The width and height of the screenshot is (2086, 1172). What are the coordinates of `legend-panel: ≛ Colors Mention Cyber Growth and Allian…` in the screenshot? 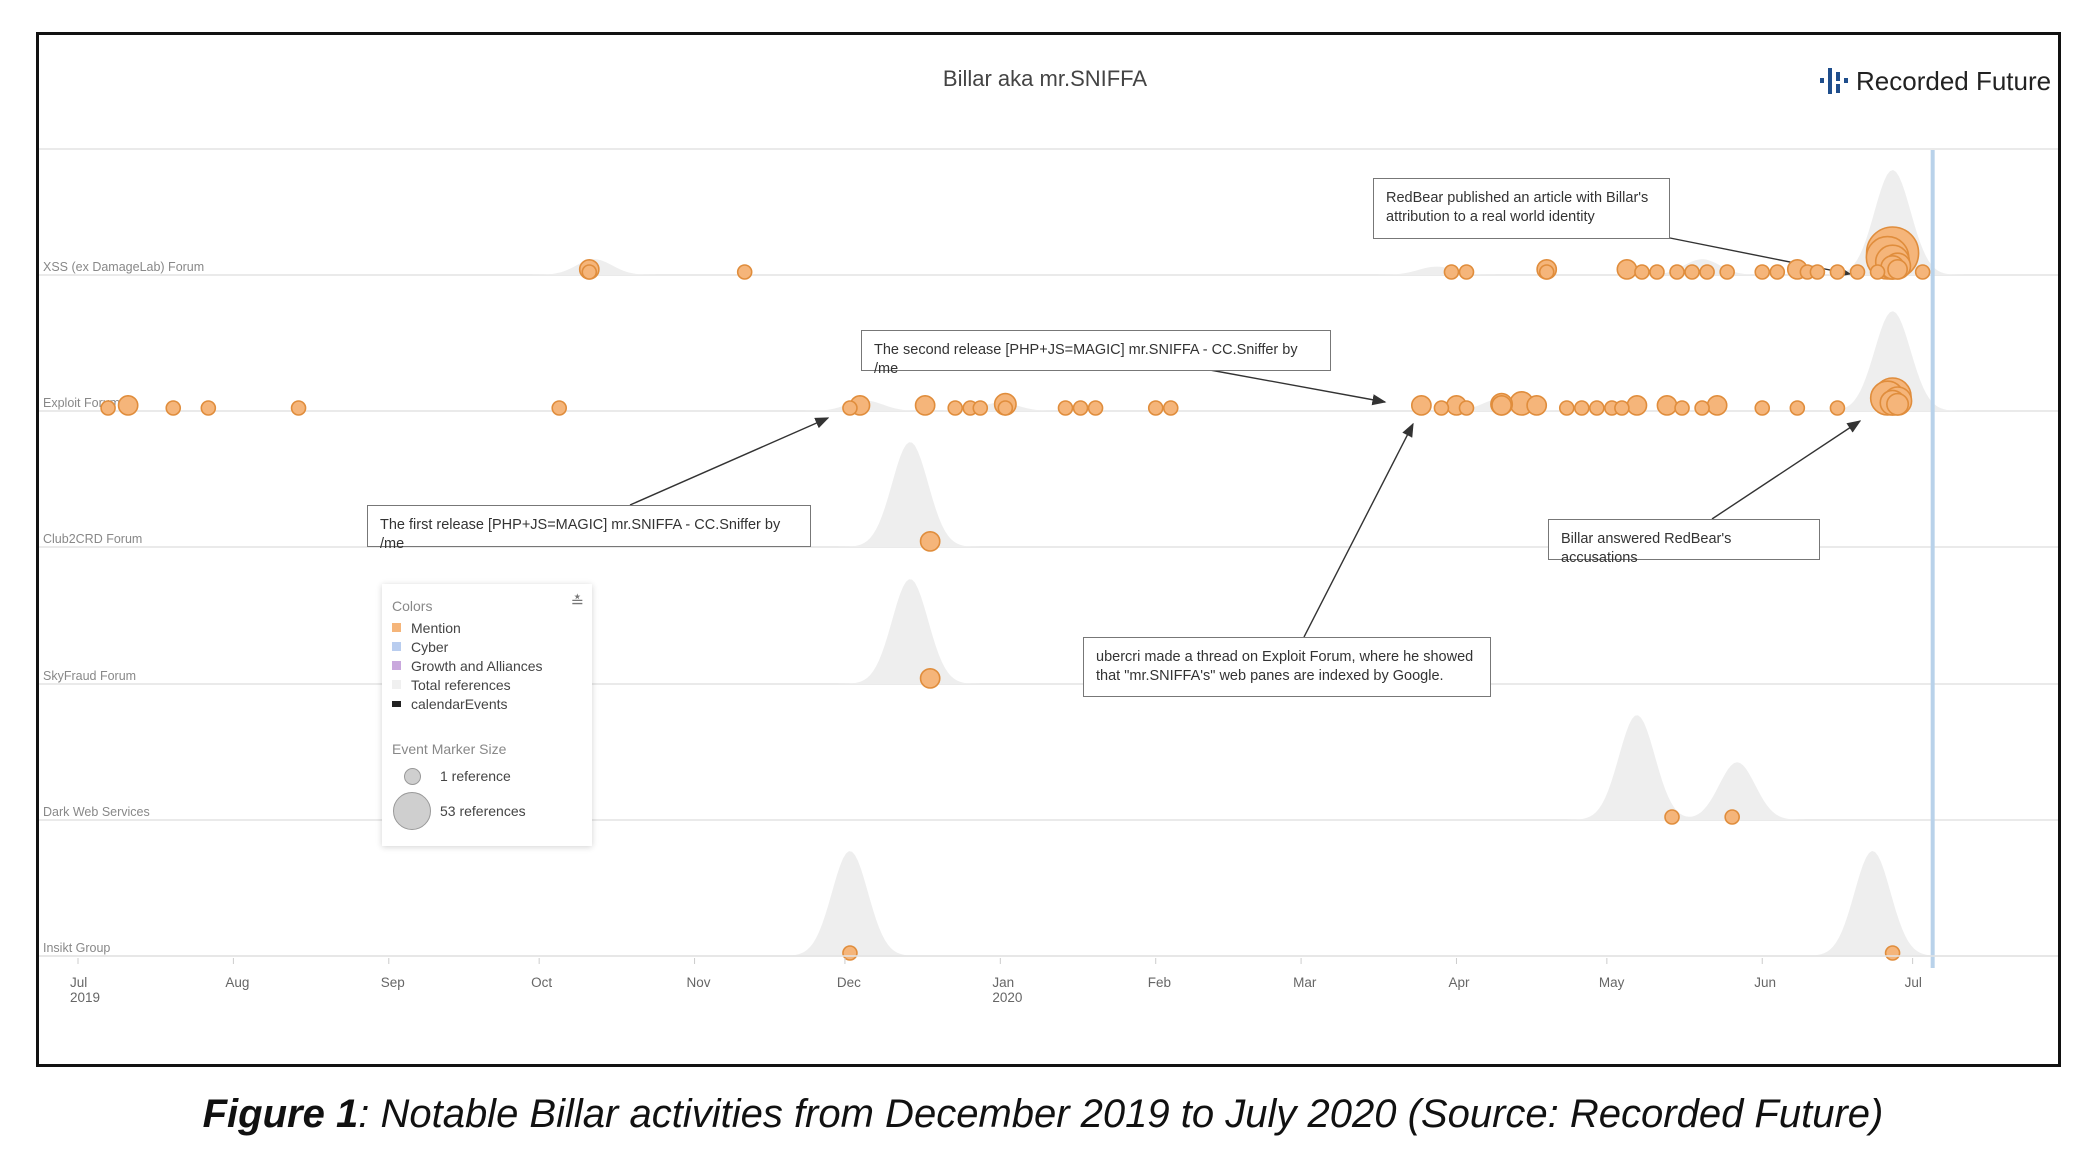 It's located at (487, 715).